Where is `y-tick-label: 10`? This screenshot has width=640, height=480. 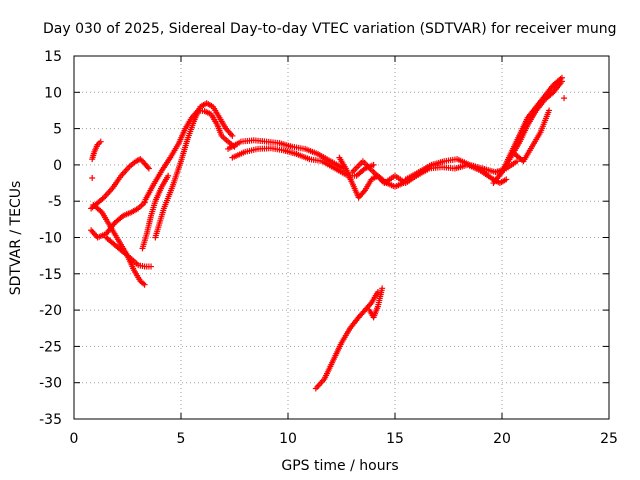 y-tick-label: 10 is located at coordinates (53, 93).